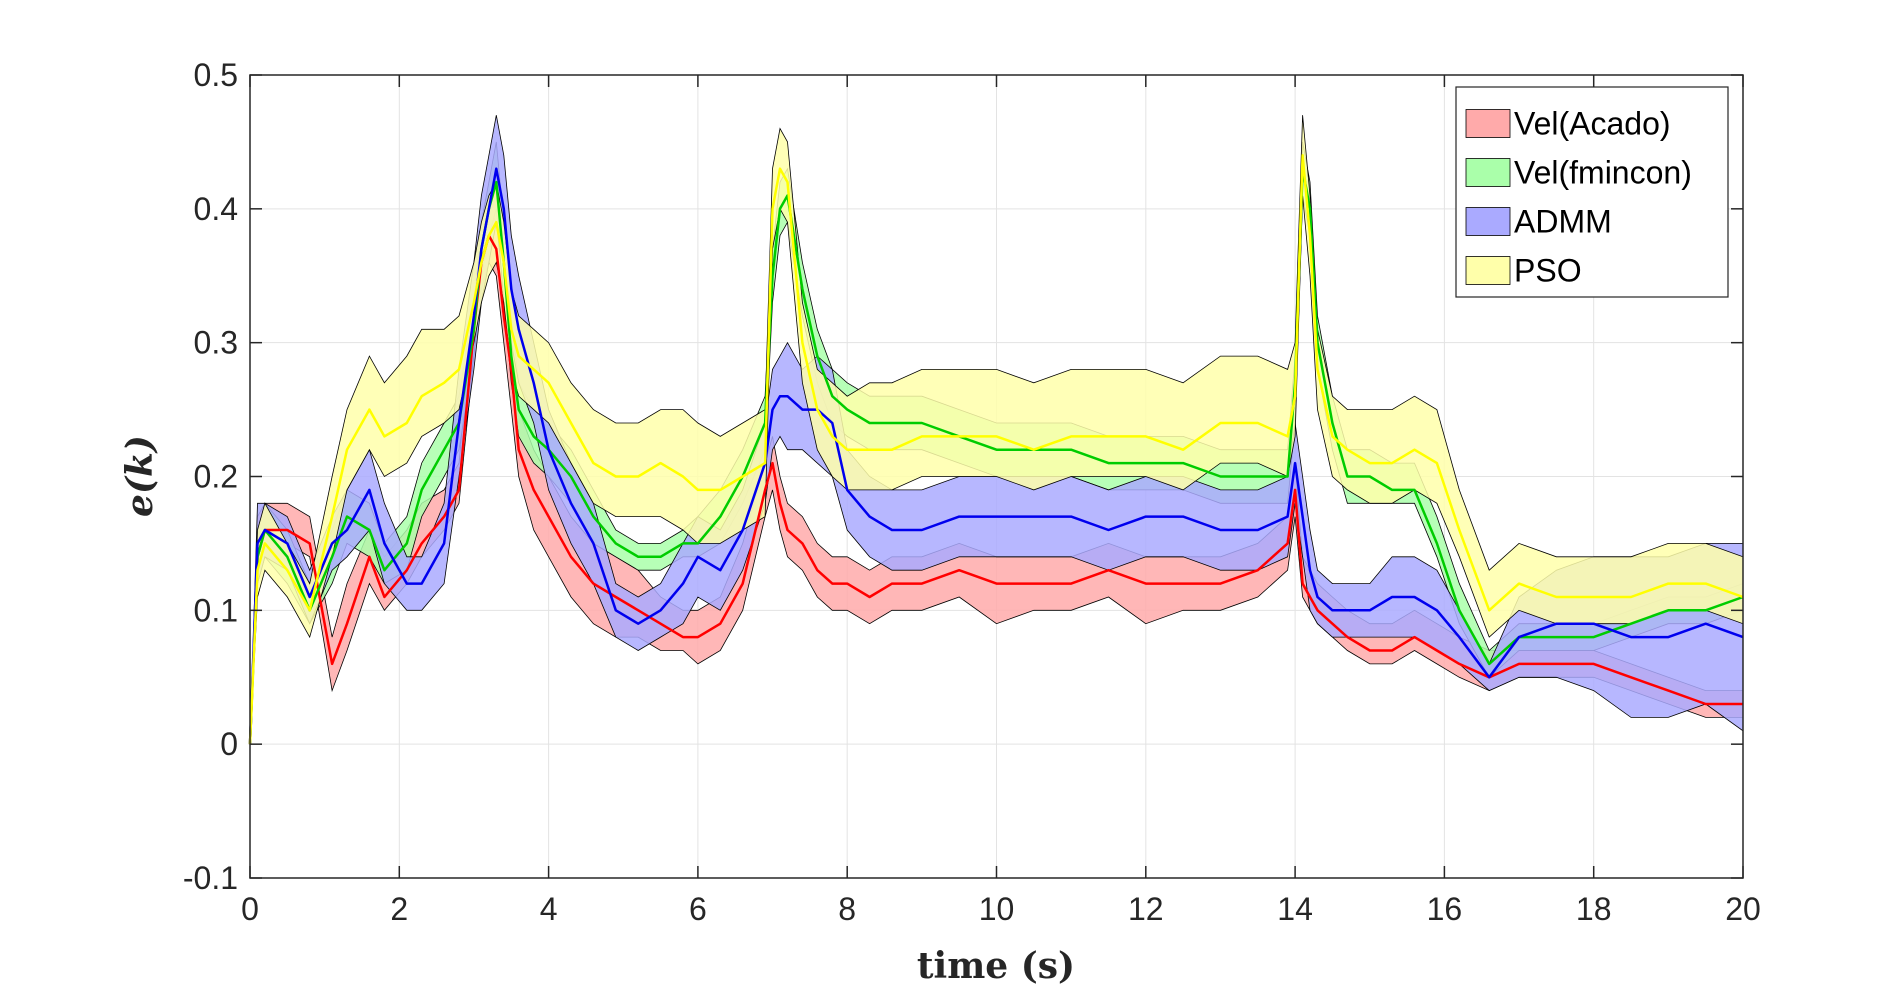 The height and width of the screenshot is (986, 1904). What do you see at coordinates (1592, 192) in the screenshot?
I see `legend: Vel(Acado) Vel(fmincon) ADMM PSO` at bounding box center [1592, 192].